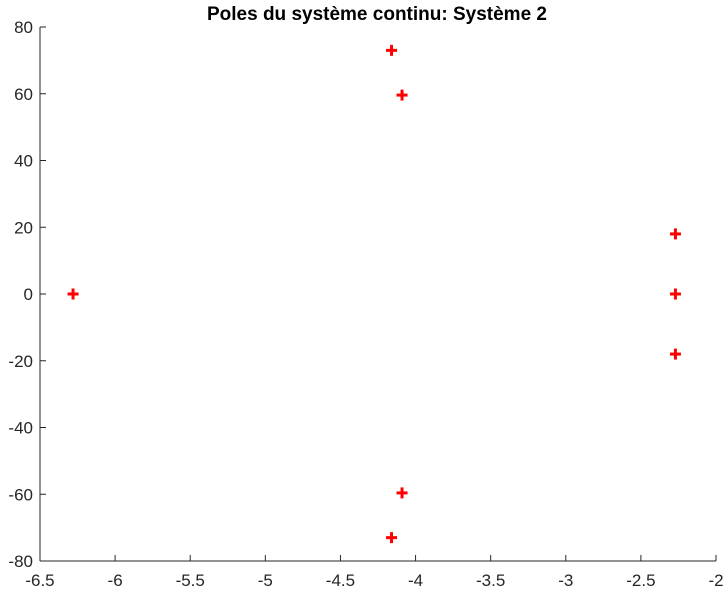 The height and width of the screenshot is (592, 728). I want to click on x-tick-label: -3.5, so click(490, 580).